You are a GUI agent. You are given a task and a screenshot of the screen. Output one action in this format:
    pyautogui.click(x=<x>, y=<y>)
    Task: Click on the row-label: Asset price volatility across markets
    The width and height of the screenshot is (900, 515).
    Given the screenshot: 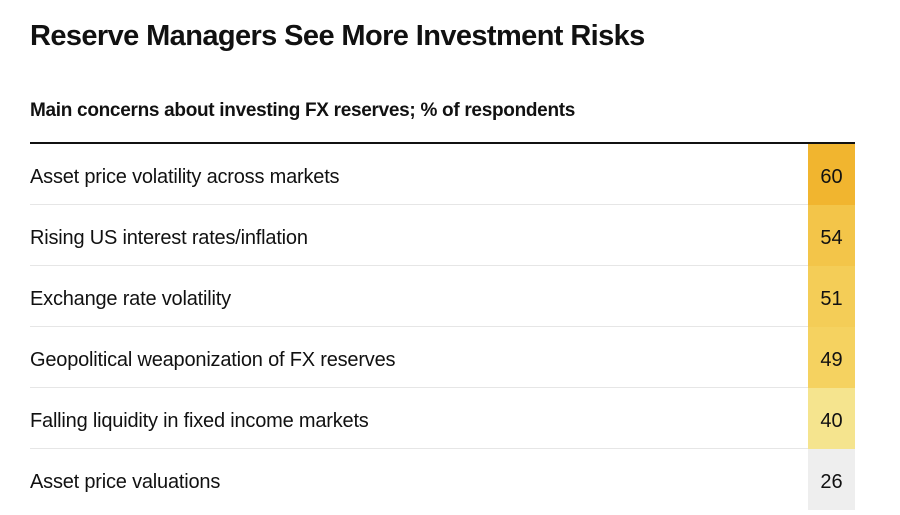 What is the action you would take?
    pyautogui.click(x=185, y=177)
    